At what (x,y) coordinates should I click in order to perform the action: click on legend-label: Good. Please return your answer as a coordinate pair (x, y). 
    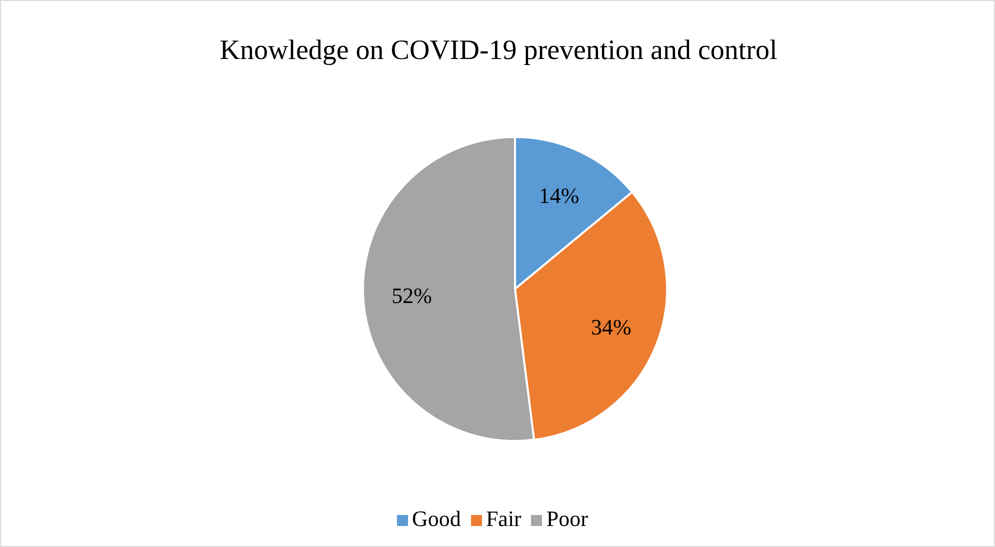
    Looking at the image, I should click on (436, 518).